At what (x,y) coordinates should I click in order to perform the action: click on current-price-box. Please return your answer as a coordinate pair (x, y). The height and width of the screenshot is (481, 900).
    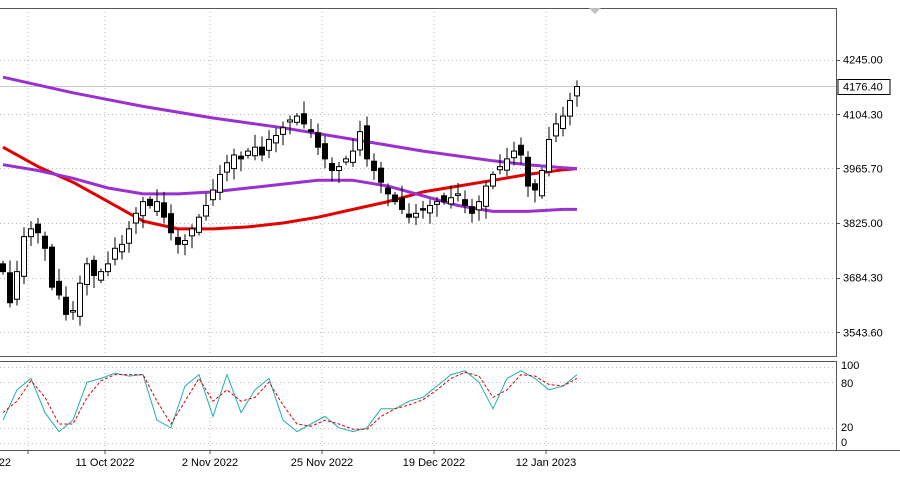
    Looking at the image, I should click on (864, 87).